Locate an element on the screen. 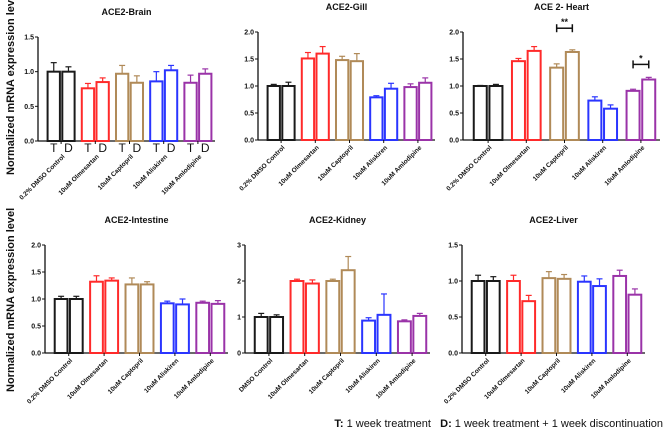  y-tick-label: 2.0 is located at coordinates (454, 33).